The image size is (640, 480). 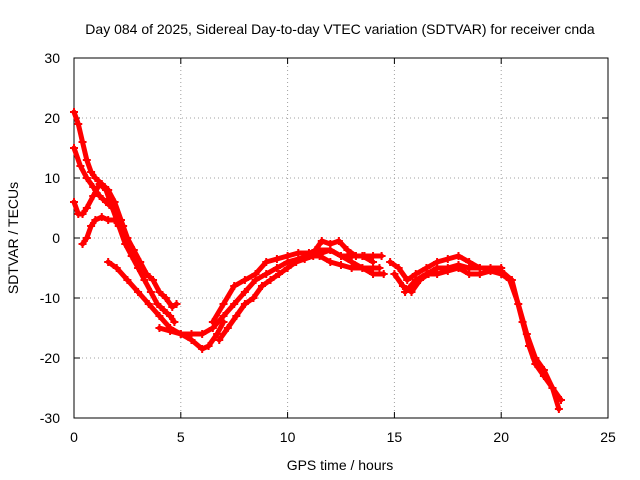 I want to click on x-tick-label: 20, so click(x=501, y=437).